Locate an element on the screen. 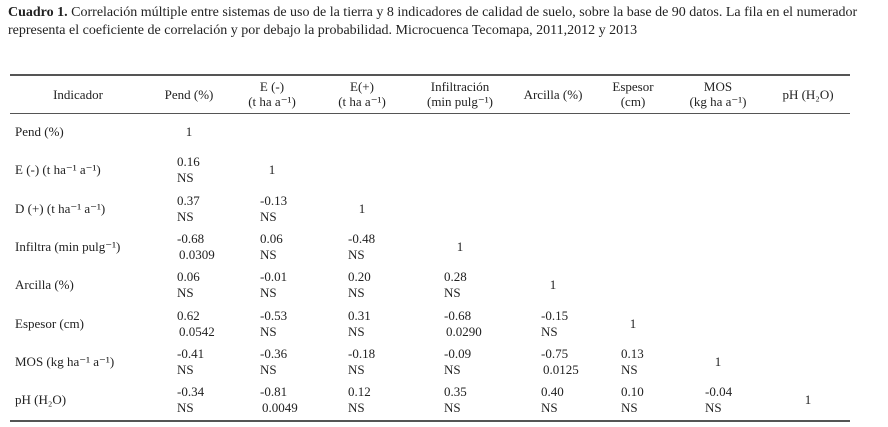  caption-label: Cuadro 1. is located at coordinates (38, 12).